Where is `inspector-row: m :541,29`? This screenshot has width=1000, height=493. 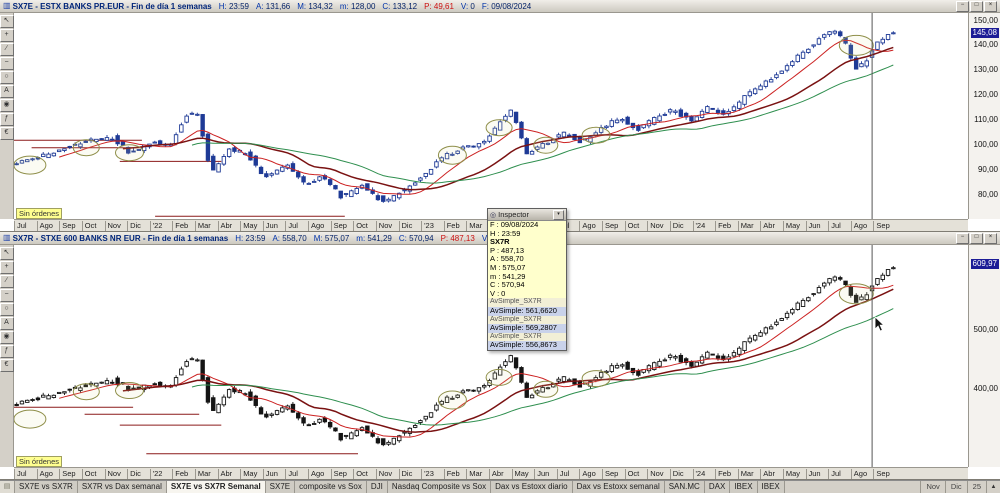
inspector-row: m :541,29 is located at coordinates (527, 277).